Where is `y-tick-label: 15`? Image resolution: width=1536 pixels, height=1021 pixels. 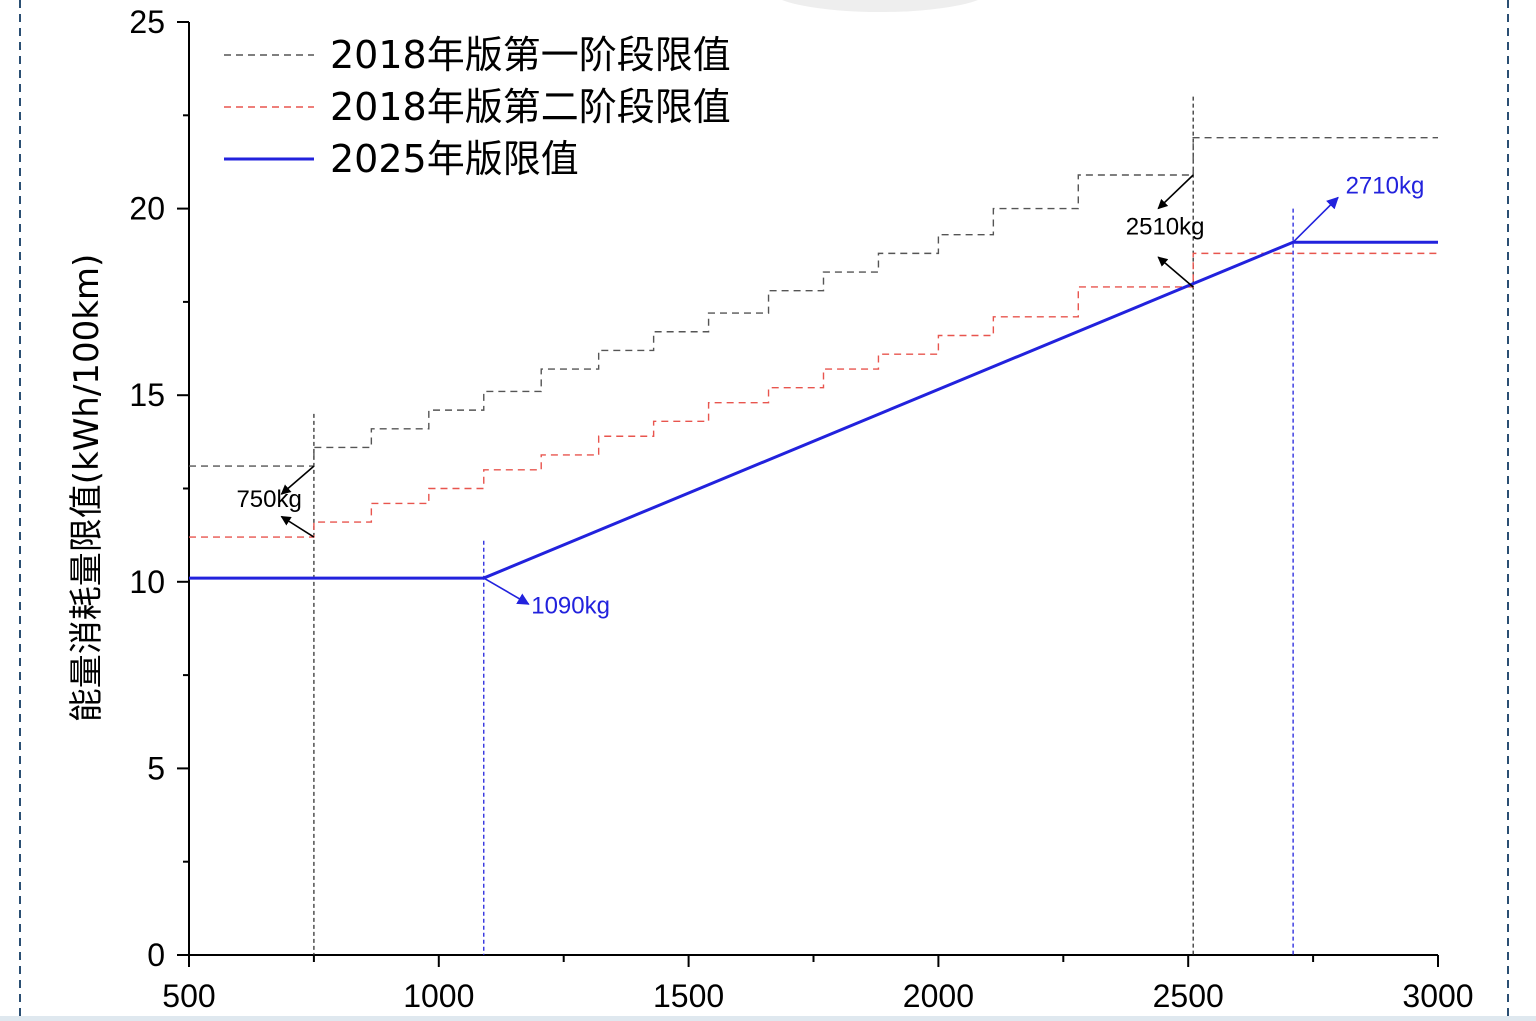
y-tick-label: 15 is located at coordinates (147, 395).